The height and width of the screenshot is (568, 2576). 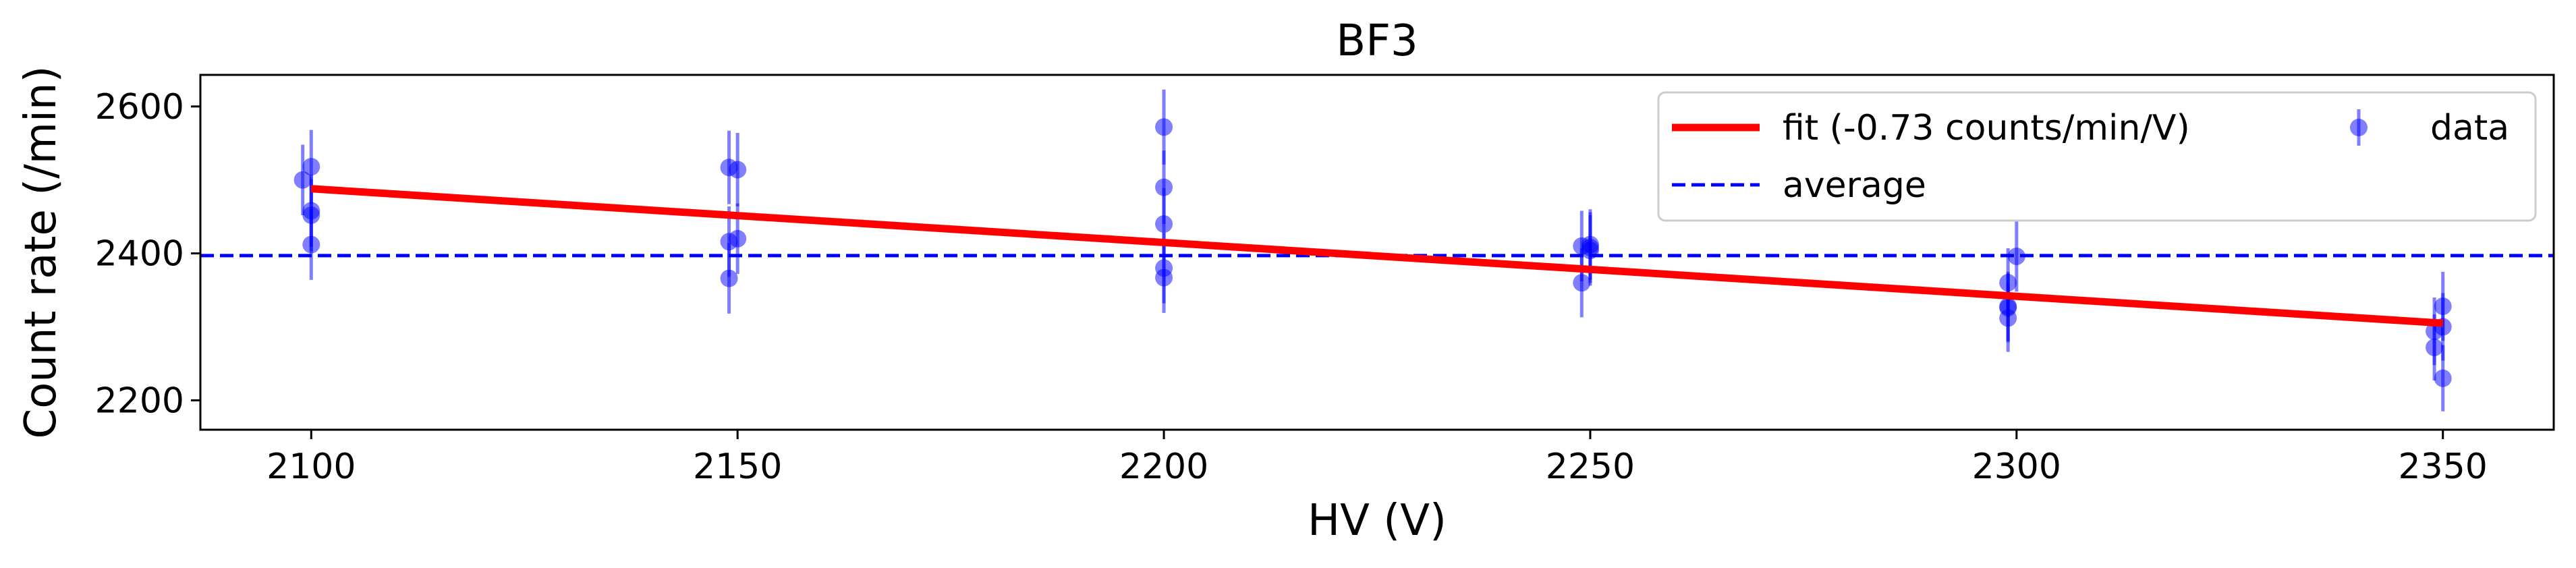 I want to click on x-tick-label: 2200, so click(x=1163, y=467).